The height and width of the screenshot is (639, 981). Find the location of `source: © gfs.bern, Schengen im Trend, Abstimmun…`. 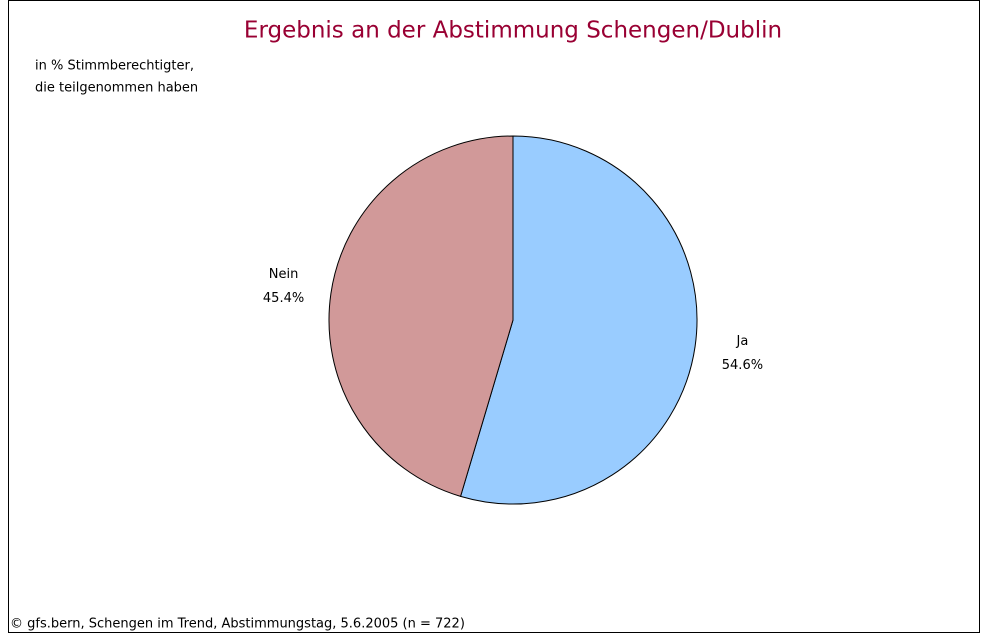

source: © gfs.bern, Schengen im Trend, Abstimmun… is located at coordinates (237, 624).